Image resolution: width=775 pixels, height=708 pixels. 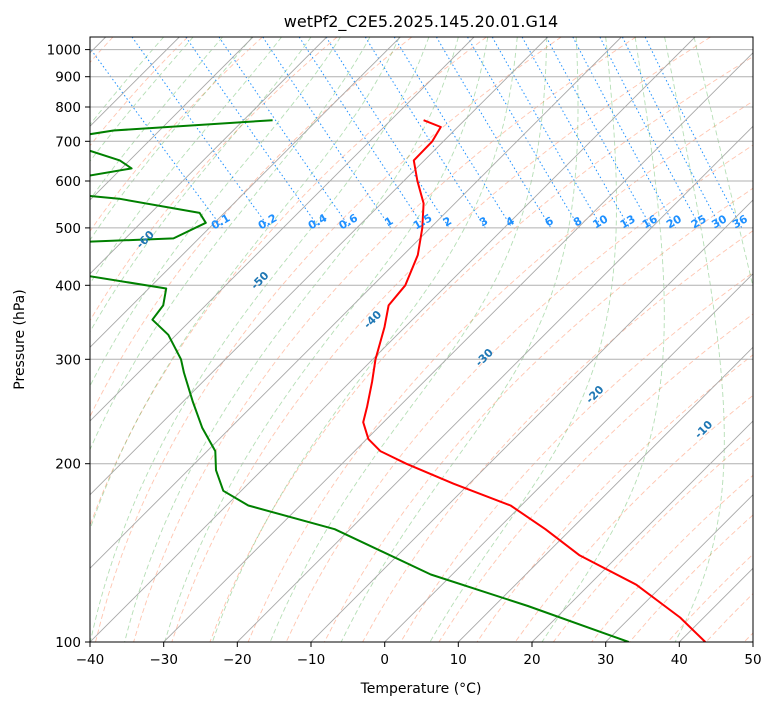 What do you see at coordinates (421, 22) in the screenshot?
I see `chart-title: wetPf2_C2E5.2025.145.20.01.G14` at bounding box center [421, 22].